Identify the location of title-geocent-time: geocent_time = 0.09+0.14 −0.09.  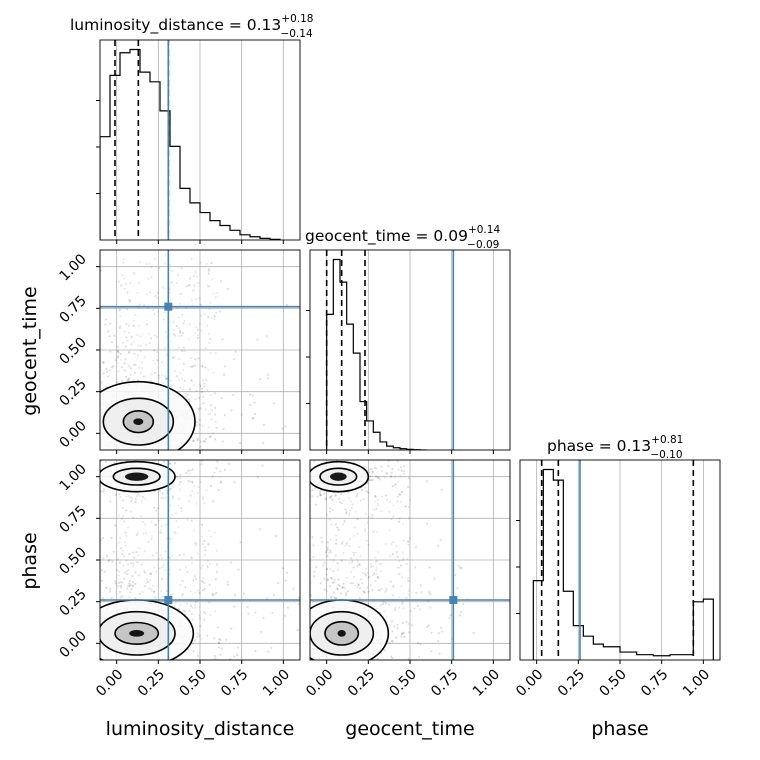
(402, 237).